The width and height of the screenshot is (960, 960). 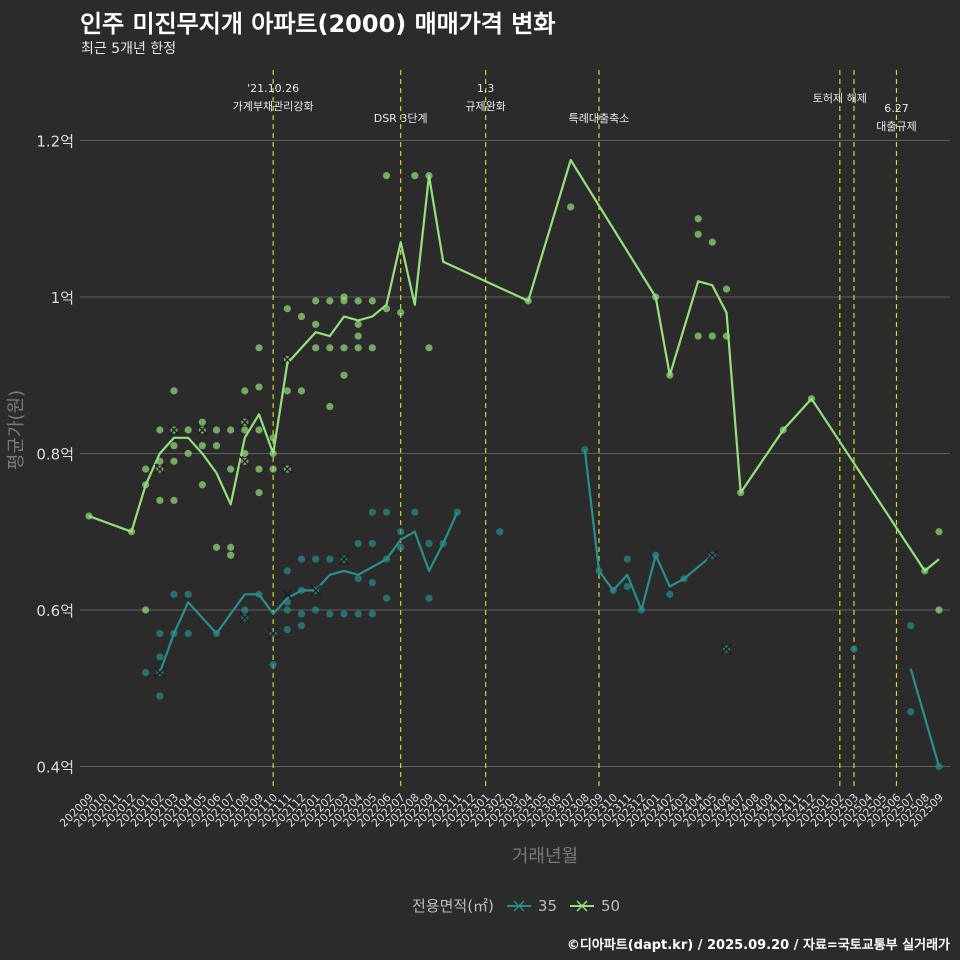 What do you see at coordinates (129, 49) in the screenshot?
I see `page-subtitle: 최근 5개년 한정` at bounding box center [129, 49].